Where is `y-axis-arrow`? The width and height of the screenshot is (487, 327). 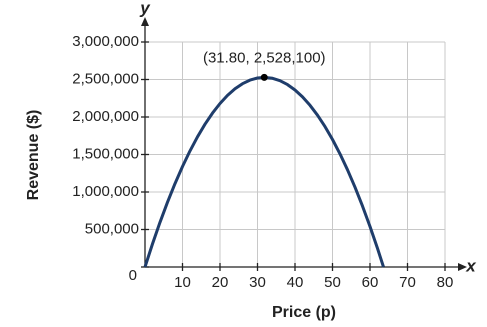
y-axis-arrow is located at coordinates (145, 21).